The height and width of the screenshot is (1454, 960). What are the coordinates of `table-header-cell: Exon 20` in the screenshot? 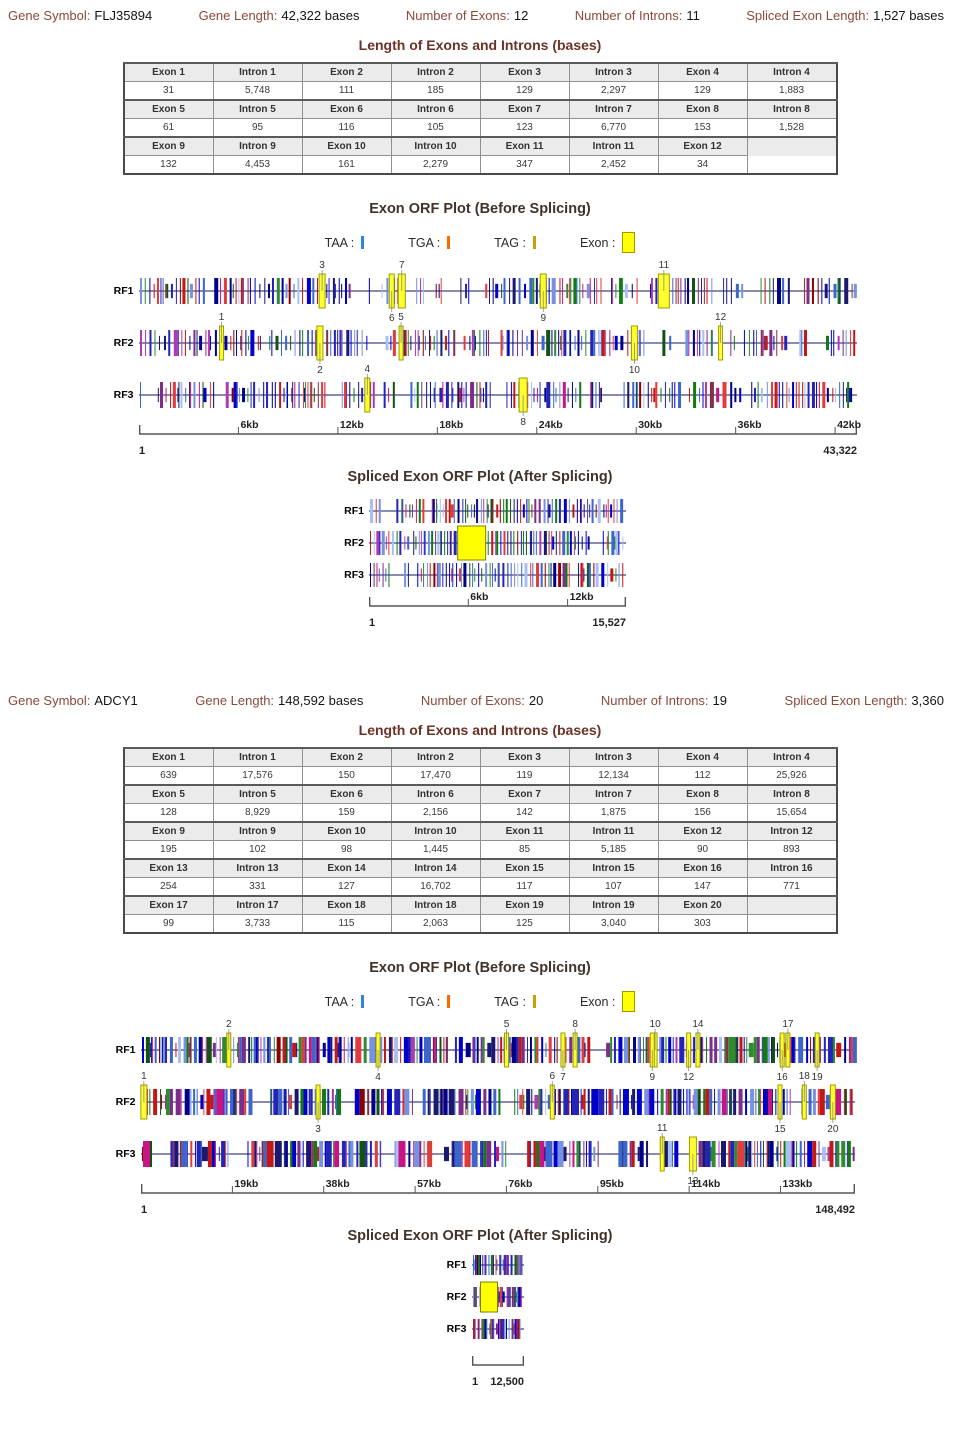 It's located at (702, 905).